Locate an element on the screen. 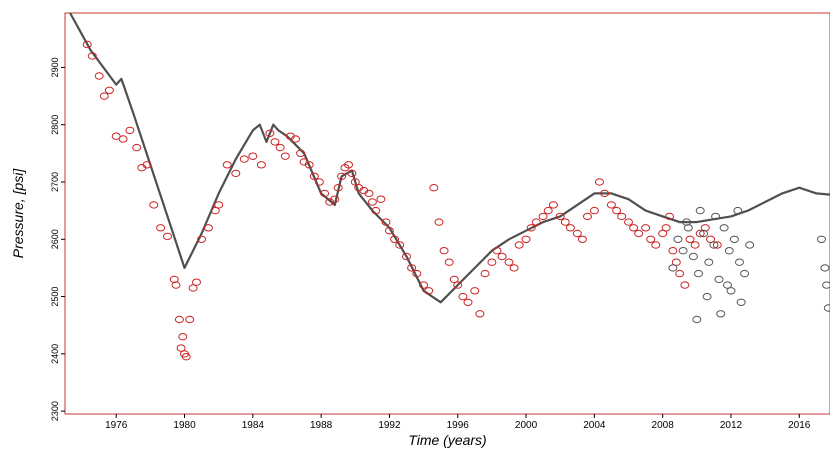  x-tick-label: 1996 is located at coordinates (458, 425).